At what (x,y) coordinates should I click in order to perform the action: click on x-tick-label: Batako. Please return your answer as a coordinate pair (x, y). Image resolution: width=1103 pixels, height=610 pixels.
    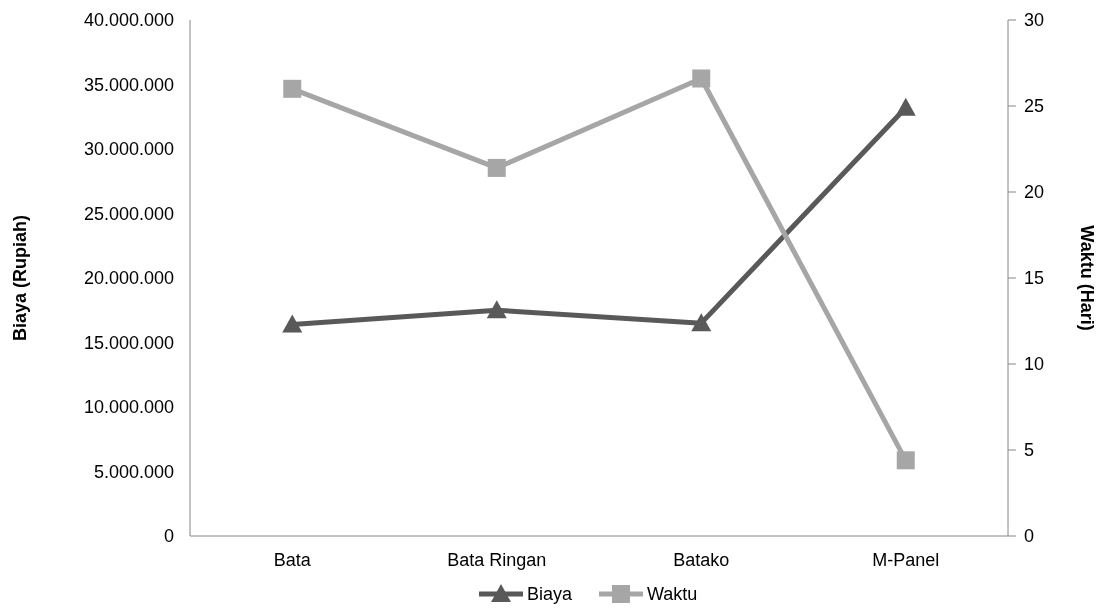
    Looking at the image, I should click on (701, 560).